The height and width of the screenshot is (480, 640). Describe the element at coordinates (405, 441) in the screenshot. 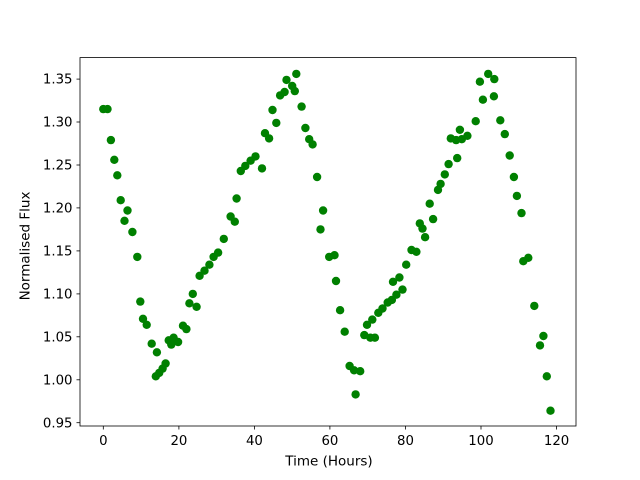

I see `x-tick-label: 80` at that location.